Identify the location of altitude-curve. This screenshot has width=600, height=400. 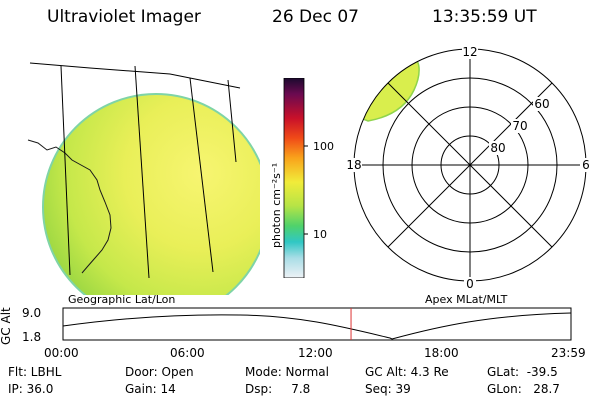
(317, 326).